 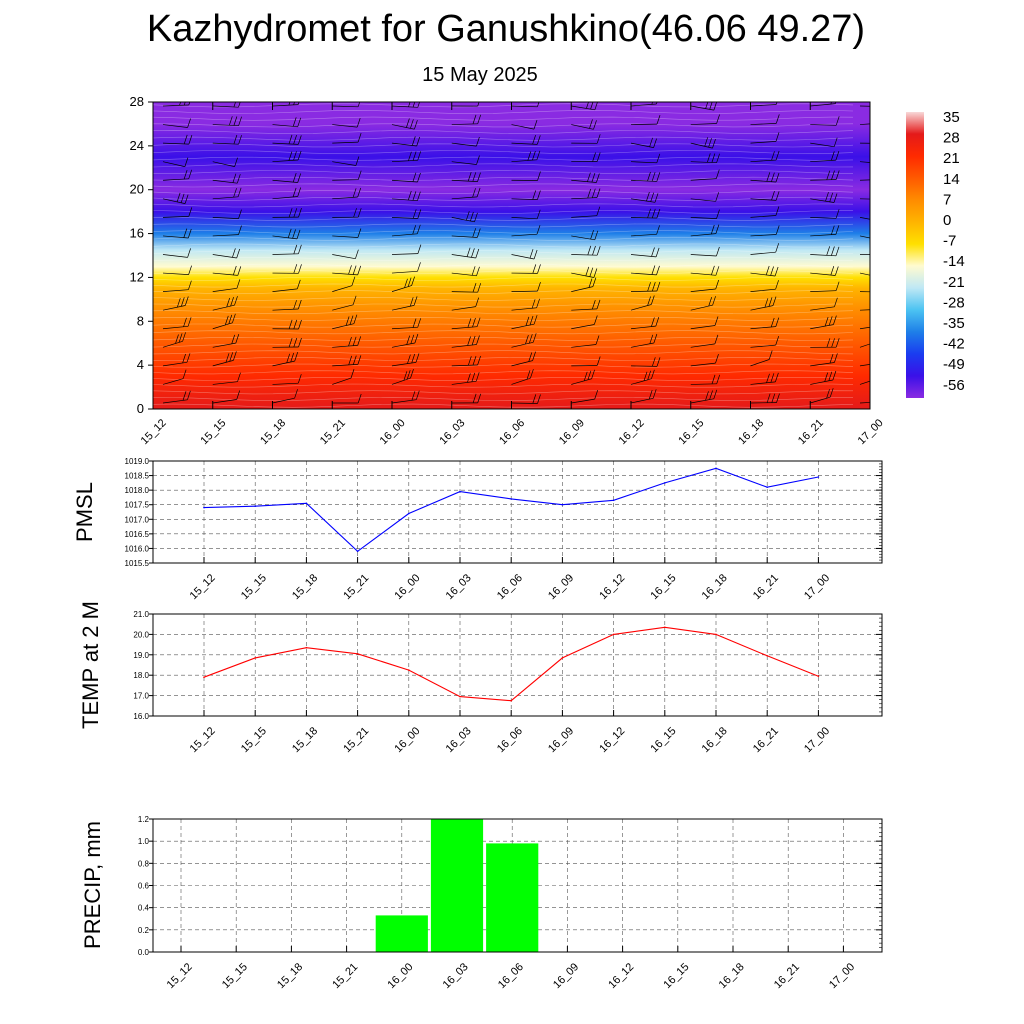 I want to click on ytick-label: 1.2, so click(x=144, y=819).